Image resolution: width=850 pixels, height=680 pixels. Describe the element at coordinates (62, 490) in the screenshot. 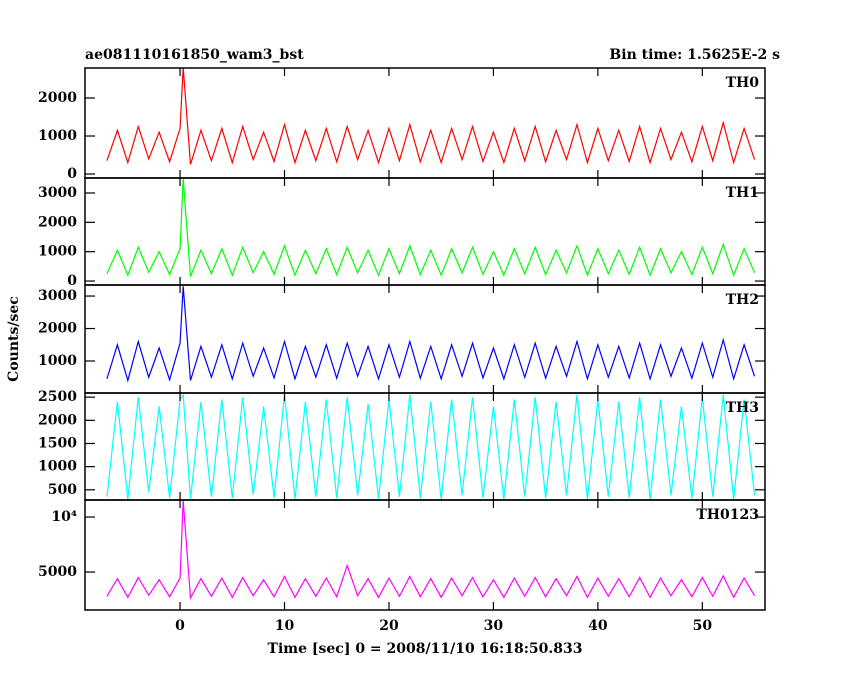

I see `y-tick-label: 500` at that location.